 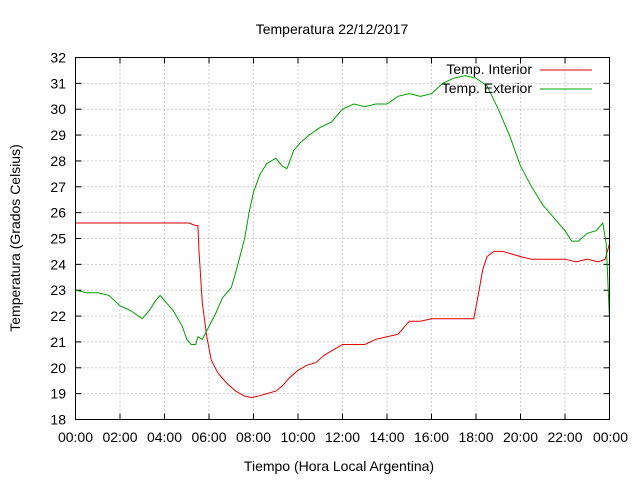 I want to click on legend-label-interior: Temp. Interior, so click(x=489, y=69).